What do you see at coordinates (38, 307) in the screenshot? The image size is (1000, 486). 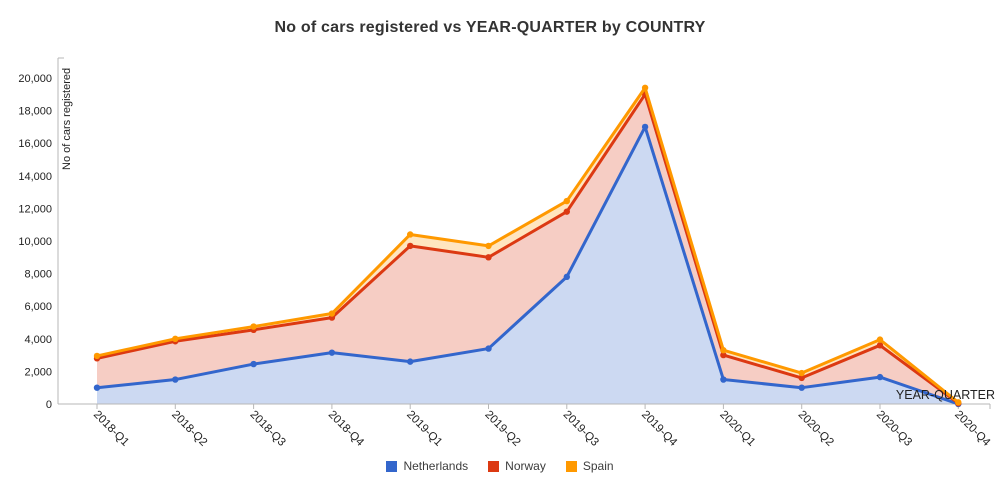 I see `svg-text: 6,000` at bounding box center [38, 307].